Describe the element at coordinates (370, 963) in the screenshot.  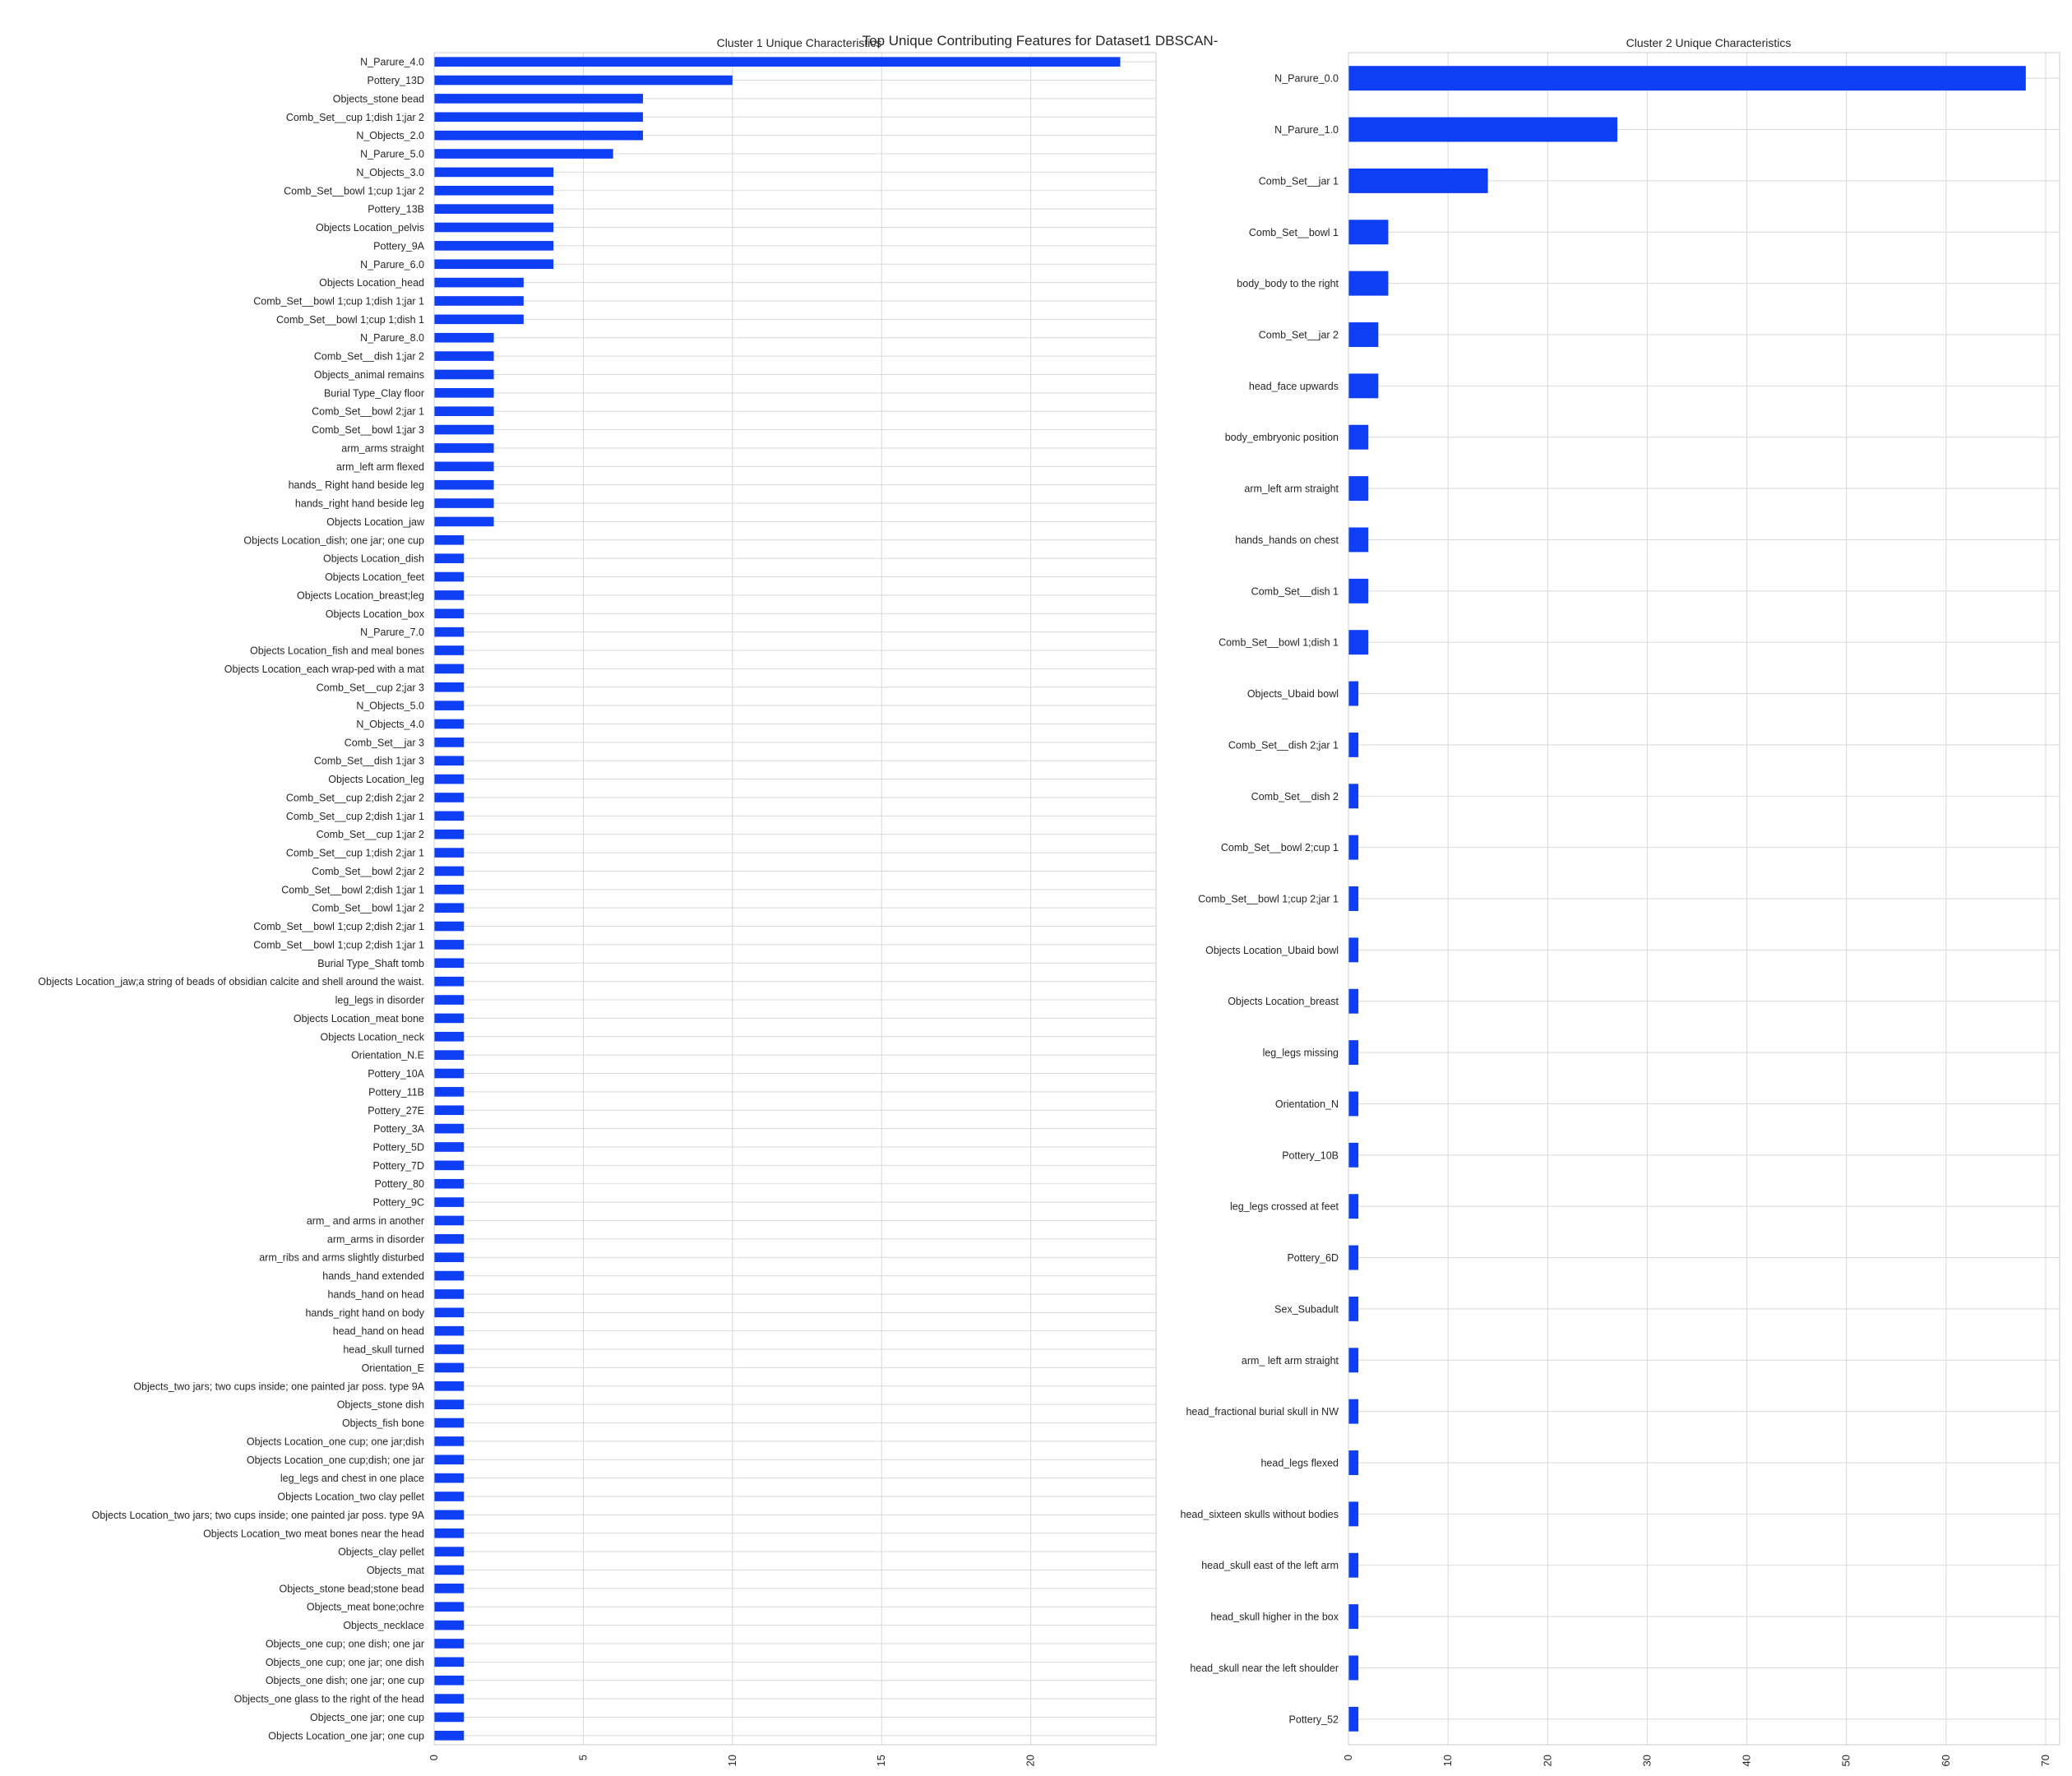
I see `y-tick-label: Burial Type_Shaft tomb` at that location.